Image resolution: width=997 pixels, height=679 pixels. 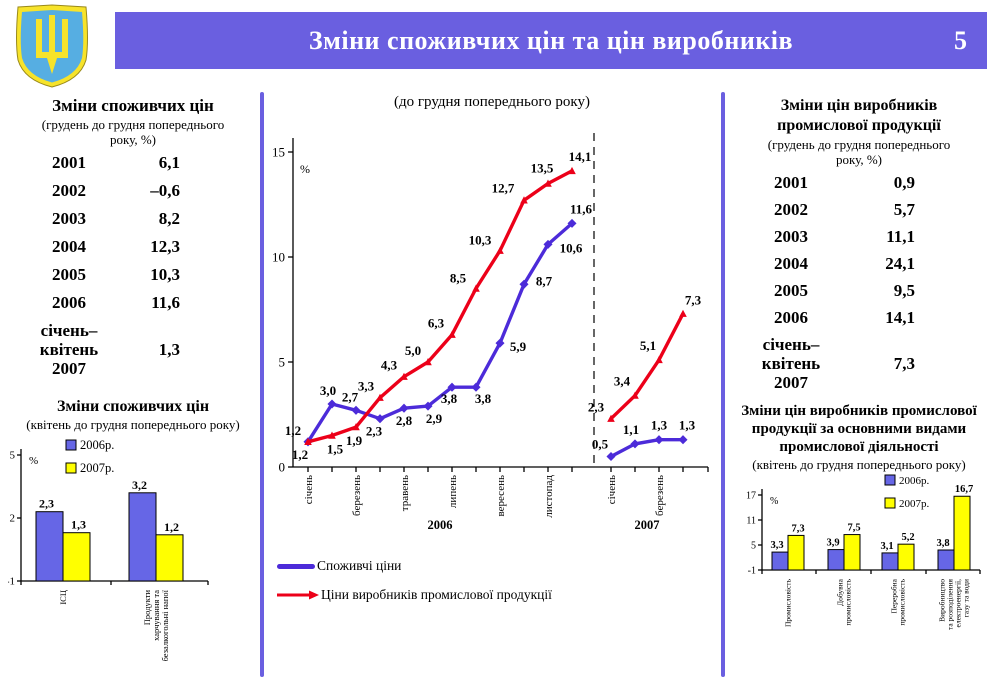 I want to click on category-label: Добувна, so click(x=840, y=592).